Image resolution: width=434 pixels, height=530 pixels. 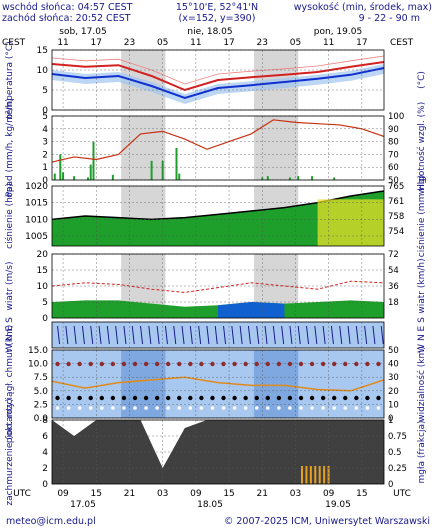 I want to click on top-hour-label: 11, so click(x=62, y=43).